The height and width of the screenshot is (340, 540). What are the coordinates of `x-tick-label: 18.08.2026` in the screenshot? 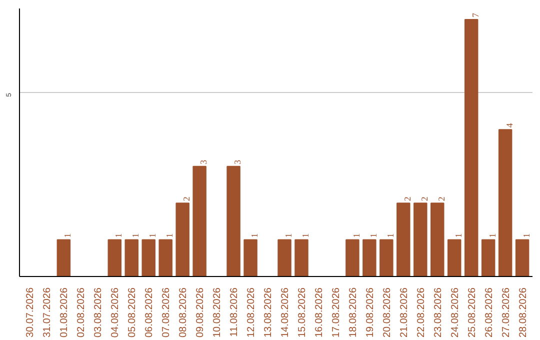 It's located at (353, 312).